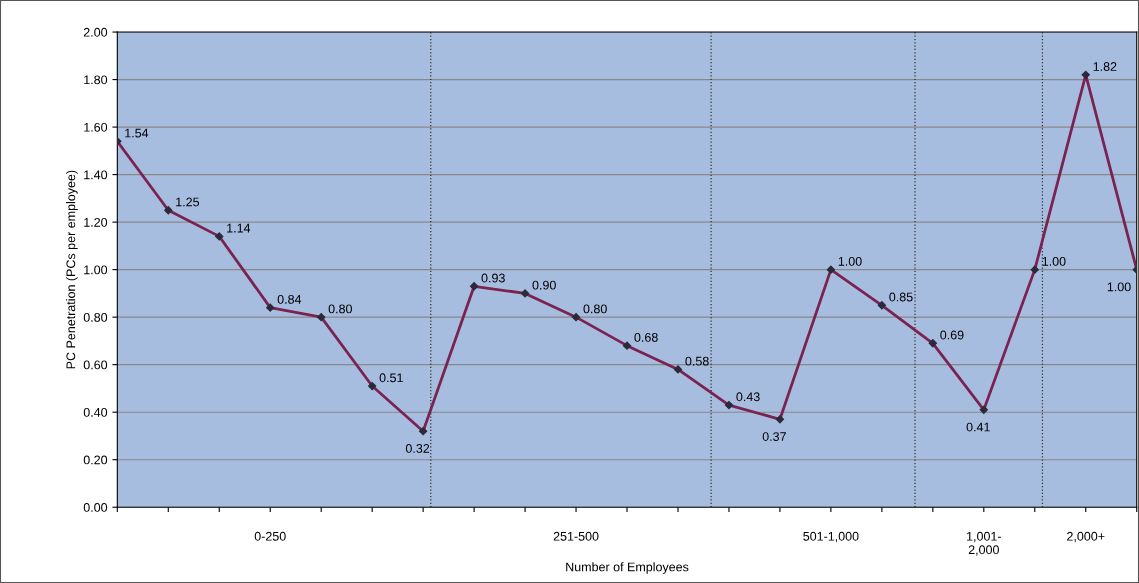 The width and height of the screenshot is (1139, 583). What do you see at coordinates (188, 202) in the screenshot?
I see `data-label: 1.25` at bounding box center [188, 202].